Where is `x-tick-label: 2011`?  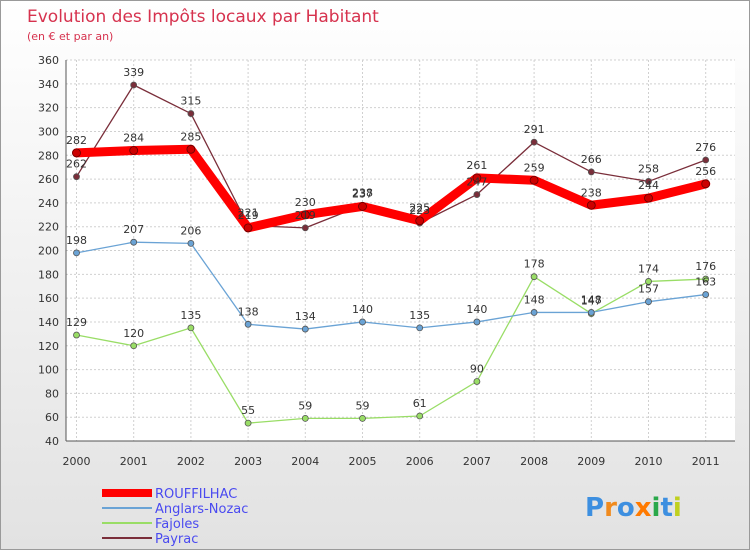
x-tick-label: 2011 is located at coordinates (706, 461).